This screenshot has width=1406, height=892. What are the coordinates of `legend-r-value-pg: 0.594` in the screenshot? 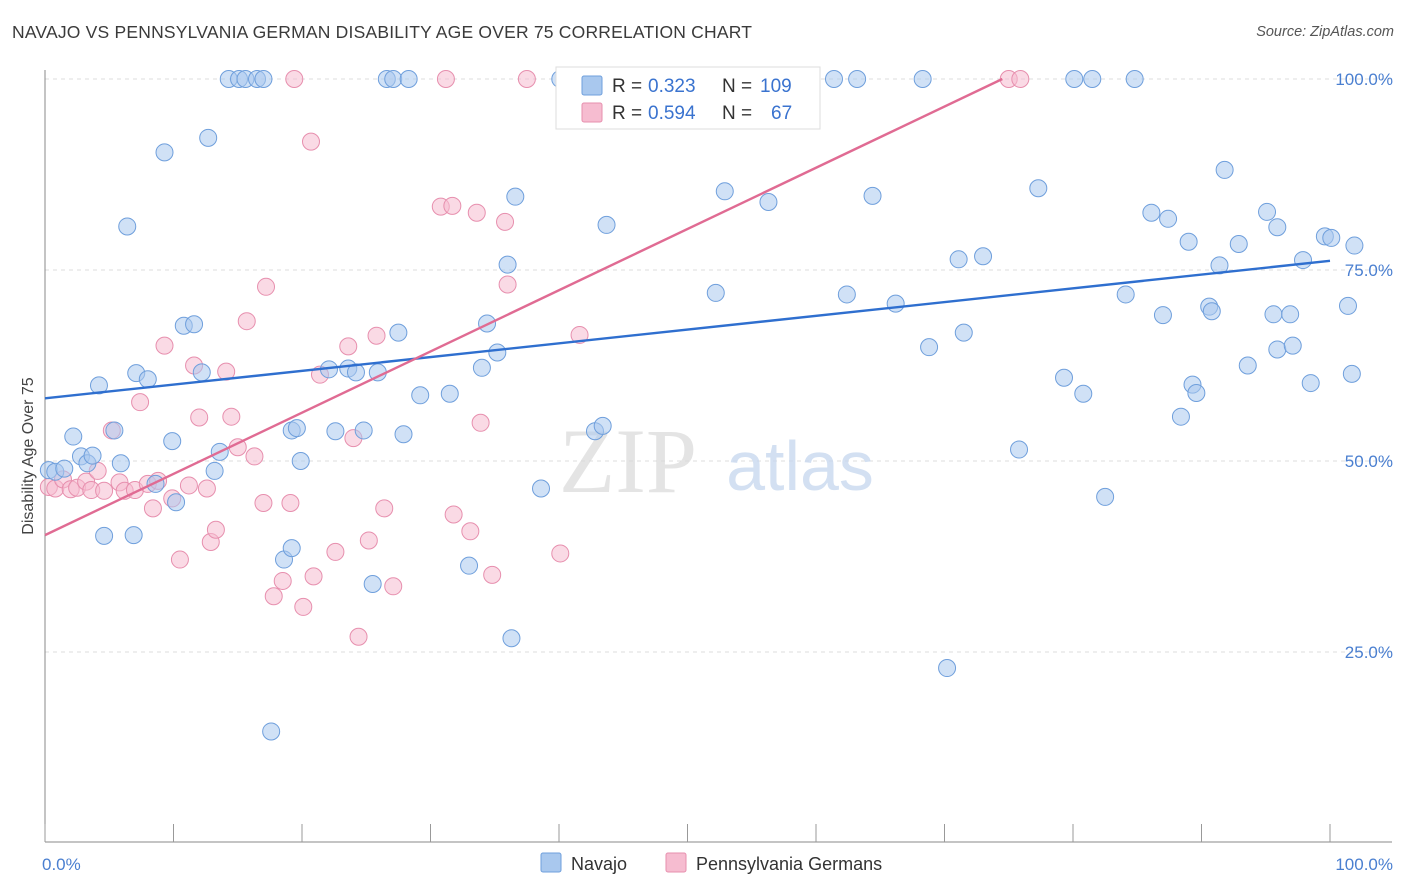 It's located at (672, 113).